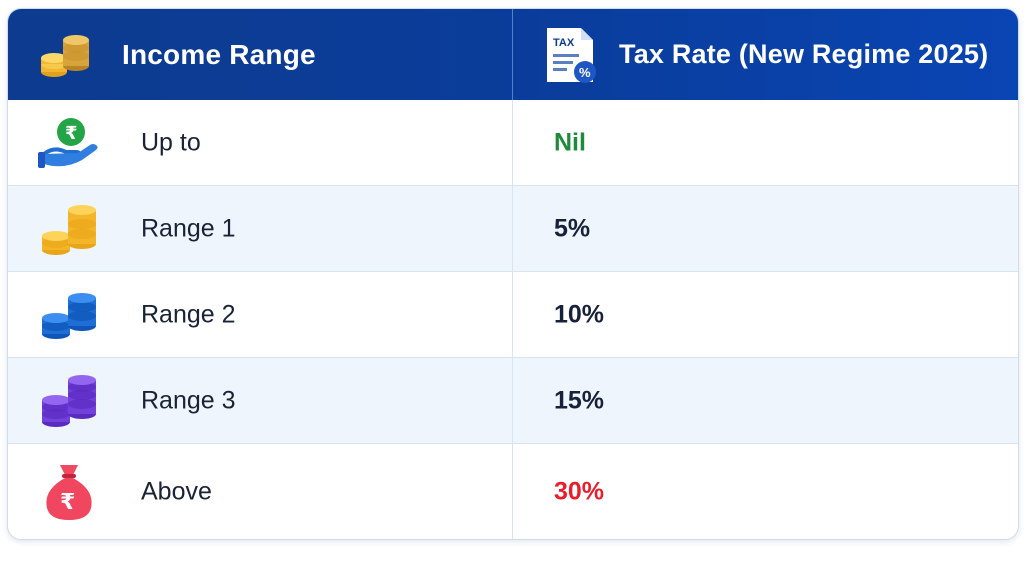  Describe the element at coordinates (188, 228) in the screenshot. I see `income-range-label: Range 1` at that location.